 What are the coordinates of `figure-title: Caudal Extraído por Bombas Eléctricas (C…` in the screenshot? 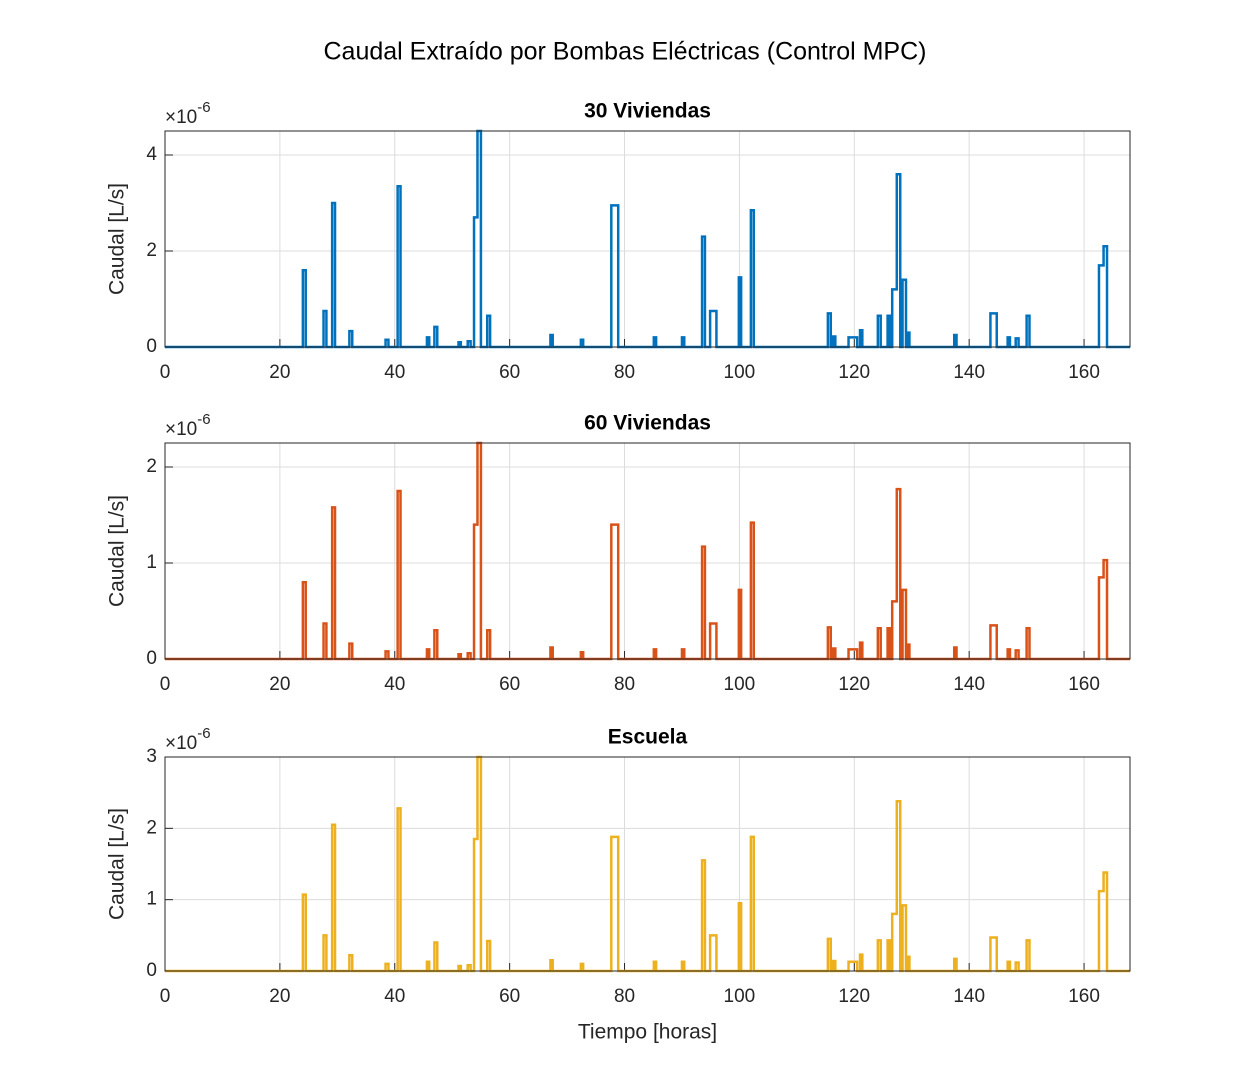 It's located at (624, 52).